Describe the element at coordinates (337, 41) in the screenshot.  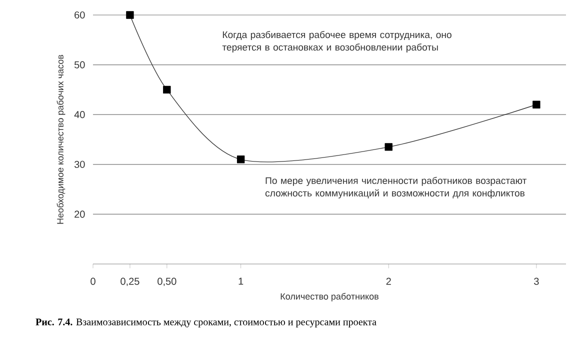
I see `annotation: Когда разбивается рабочее время сотрудника, оно теряется в остановках и возобновлении работы` at that location.